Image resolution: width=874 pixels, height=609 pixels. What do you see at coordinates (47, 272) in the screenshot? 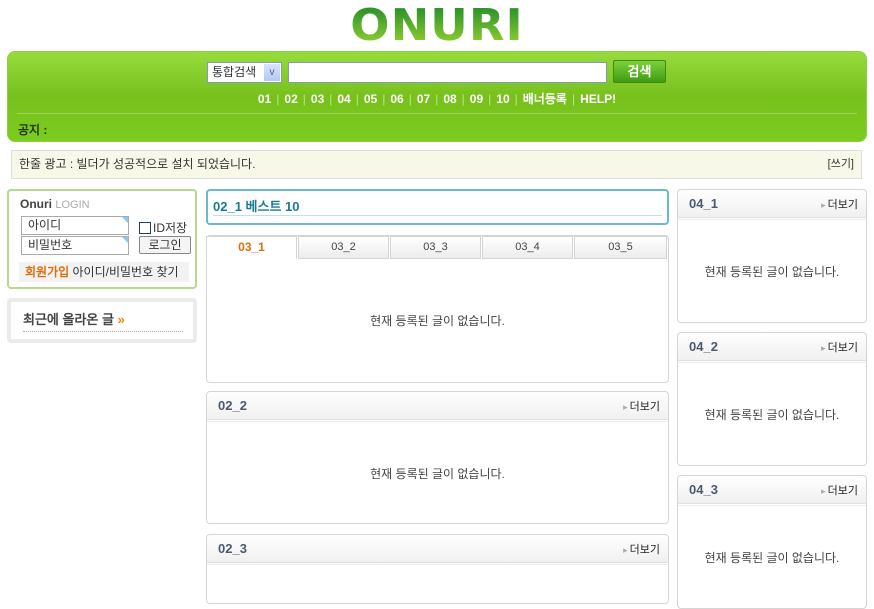
I see `join-link: 회원가입` at bounding box center [47, 272].